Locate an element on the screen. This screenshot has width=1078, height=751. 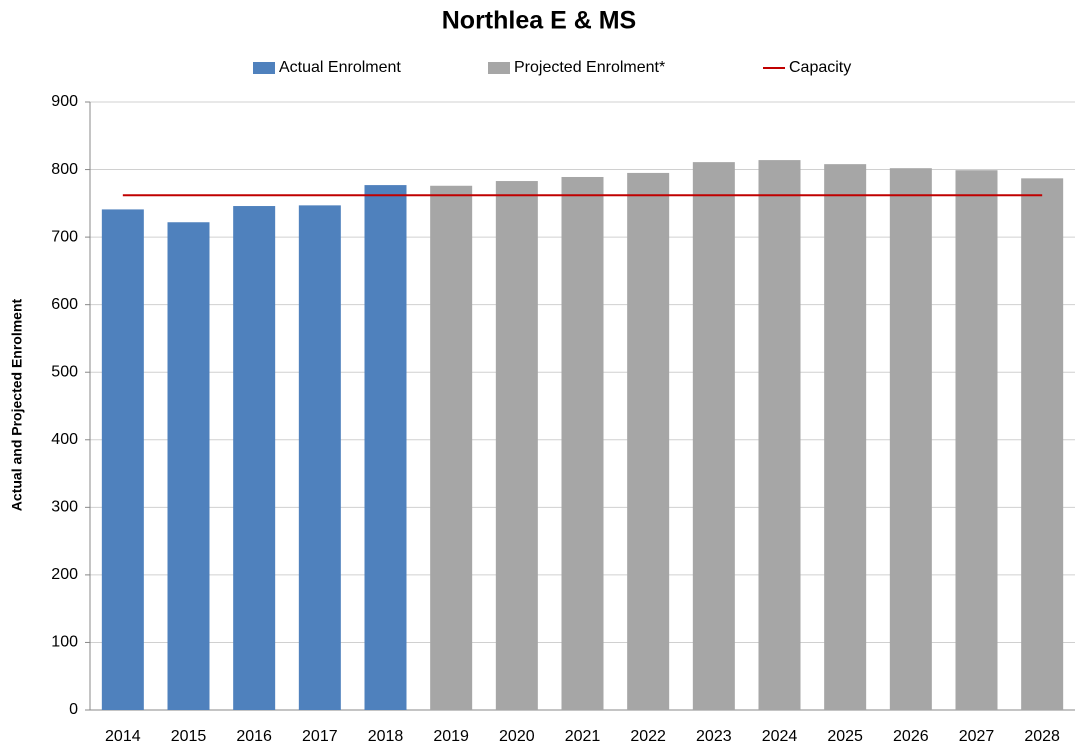
x-tick-label: 2014 is located at coordinates (123, 736).